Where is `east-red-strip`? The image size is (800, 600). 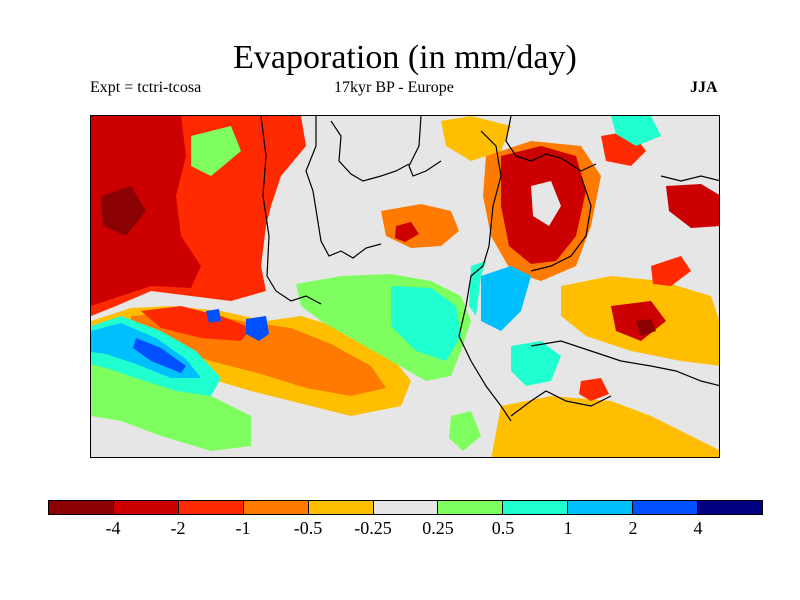 east-red-strip is located at coordinates (671, 271).